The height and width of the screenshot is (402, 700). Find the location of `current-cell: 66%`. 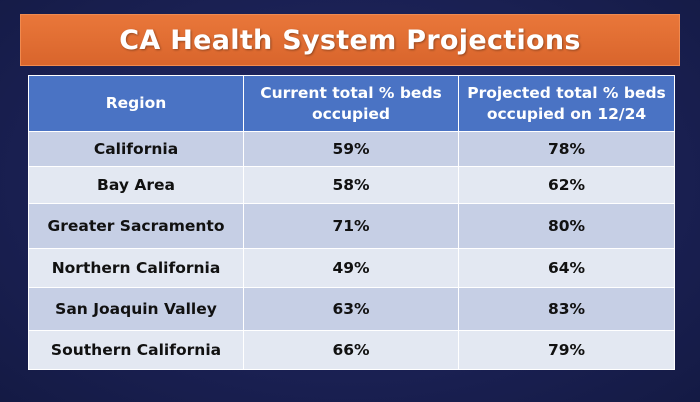

current-cell: 66% is located at coordinates (351, 350).